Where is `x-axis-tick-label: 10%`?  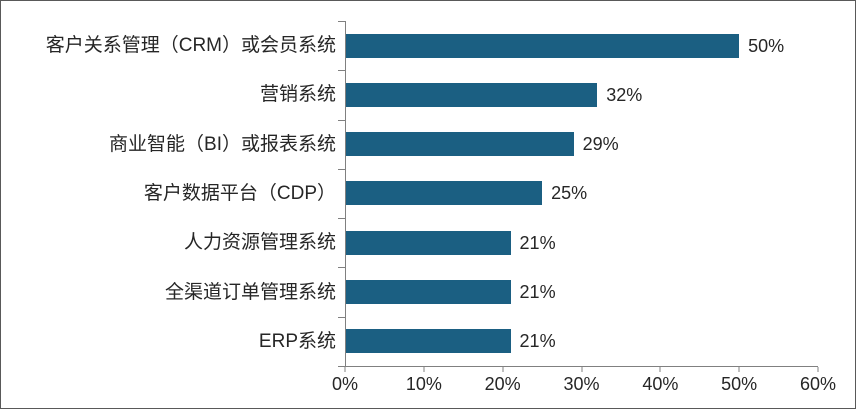 x-axis-tick-label: 10% is located at coordinates (423, 384).